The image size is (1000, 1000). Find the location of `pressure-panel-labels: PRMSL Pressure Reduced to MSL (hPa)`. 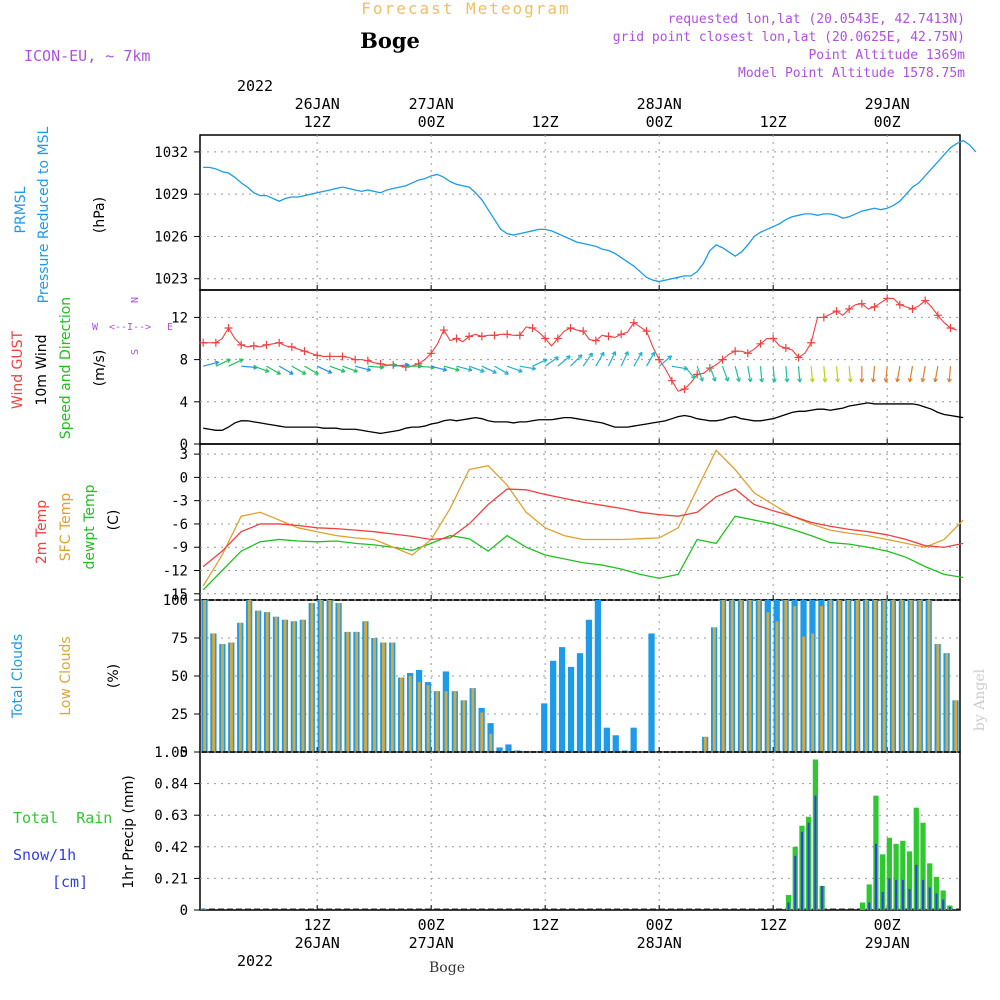

pressure-panel-labels: PRMSL Pressure Reduced to MSL (hPa) is located at coordinates (60, 214).